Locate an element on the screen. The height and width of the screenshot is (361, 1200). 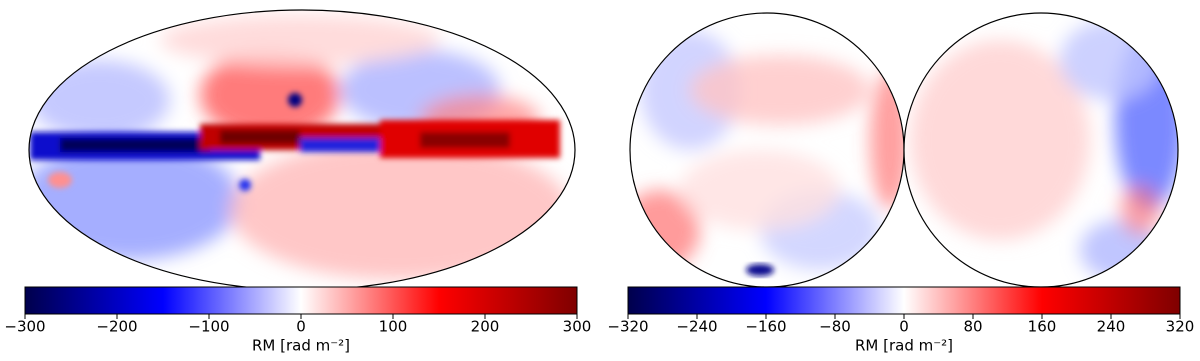
x-tick-label: 100 is located at coordinates (393, 327).